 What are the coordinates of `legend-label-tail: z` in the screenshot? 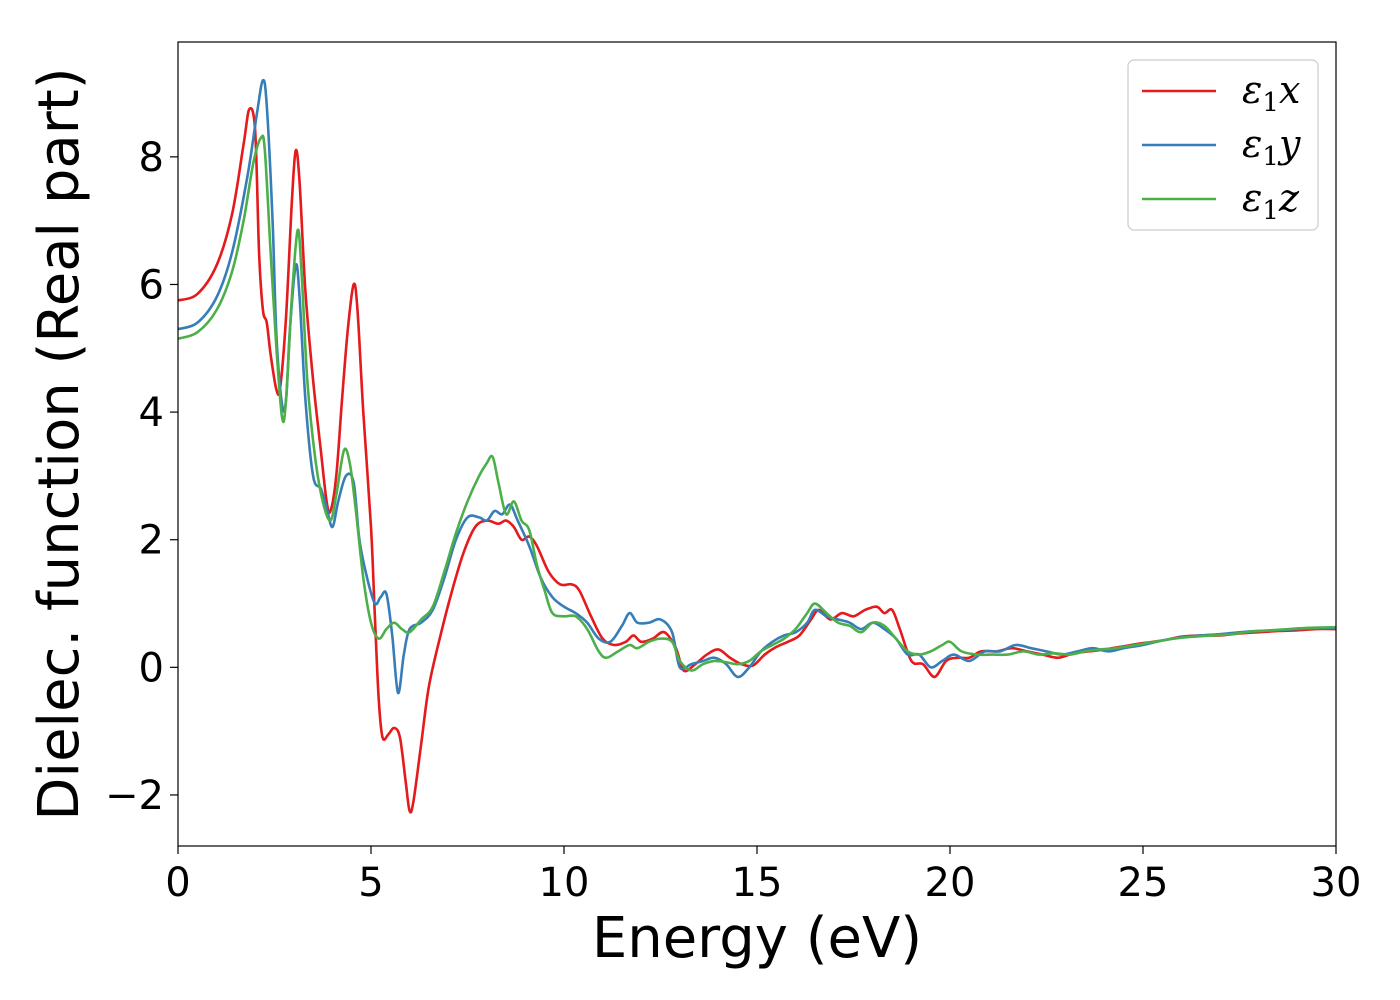 It's located at (1289, 198).